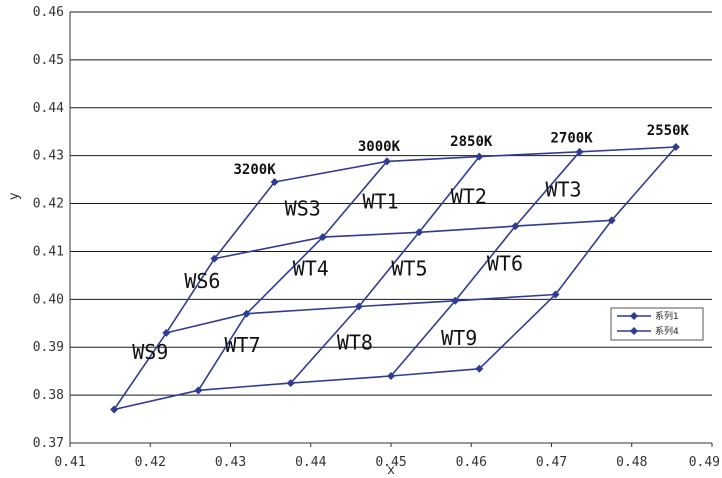 This screenshot has height=478, width=722. What do you see at coordinates (48, 299) in the screenshot?
I see `y-tick-label: 0.40` at bounding box center [48, 299].